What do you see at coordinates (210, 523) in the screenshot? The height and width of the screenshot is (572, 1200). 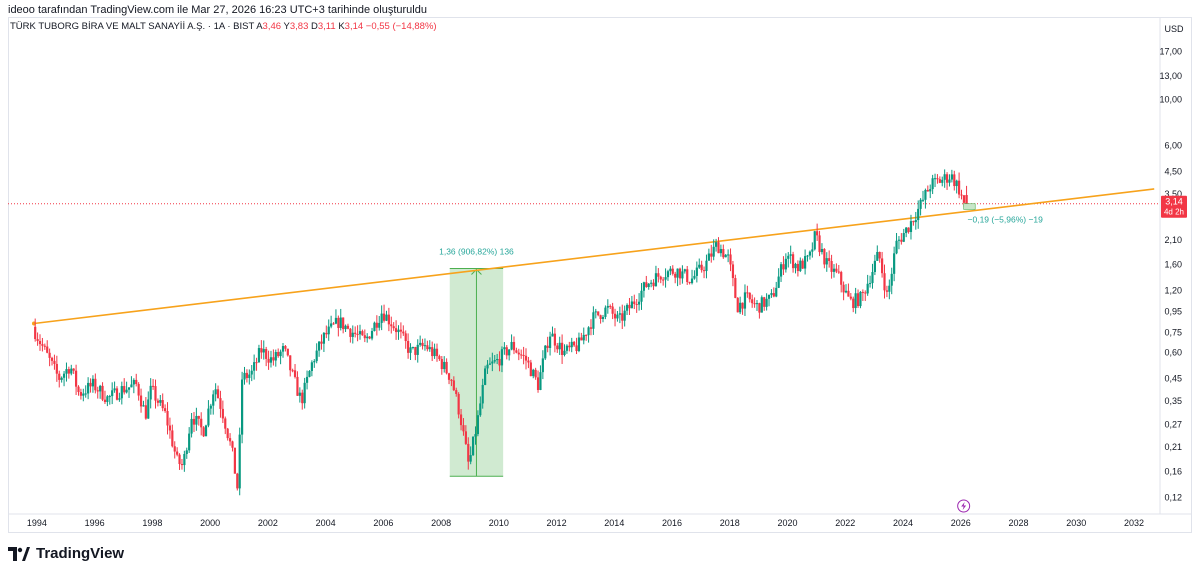 I see `x-tick-label: 2000` at bounding box center [210, 523].